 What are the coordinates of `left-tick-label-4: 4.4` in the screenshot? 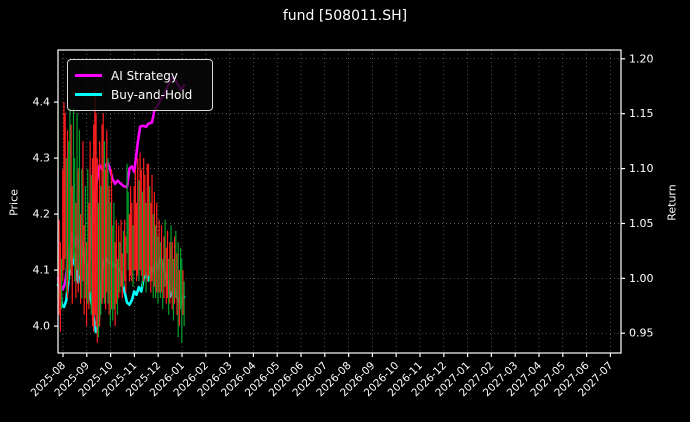 It's located at (42, 102).